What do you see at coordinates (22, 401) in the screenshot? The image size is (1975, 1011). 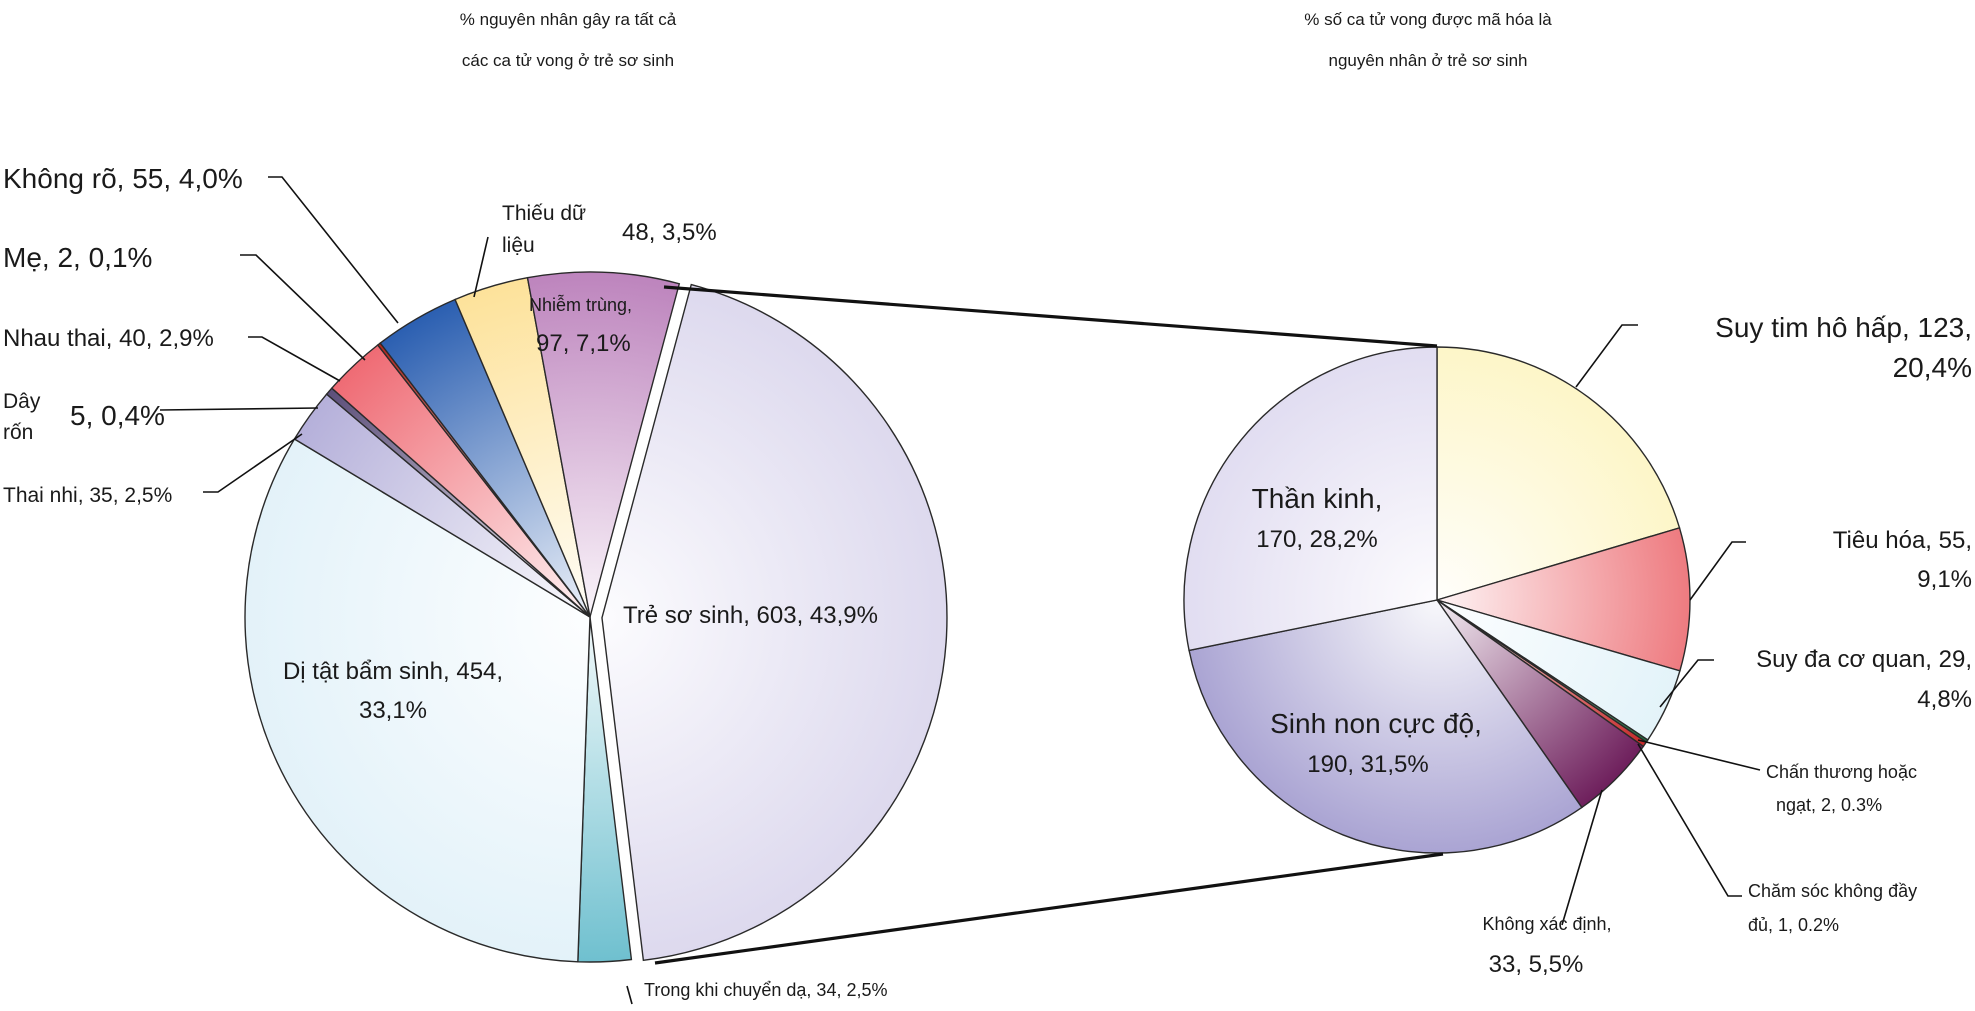 I see `label-day-ron-1: Dây` at bounding box center [22, 401].